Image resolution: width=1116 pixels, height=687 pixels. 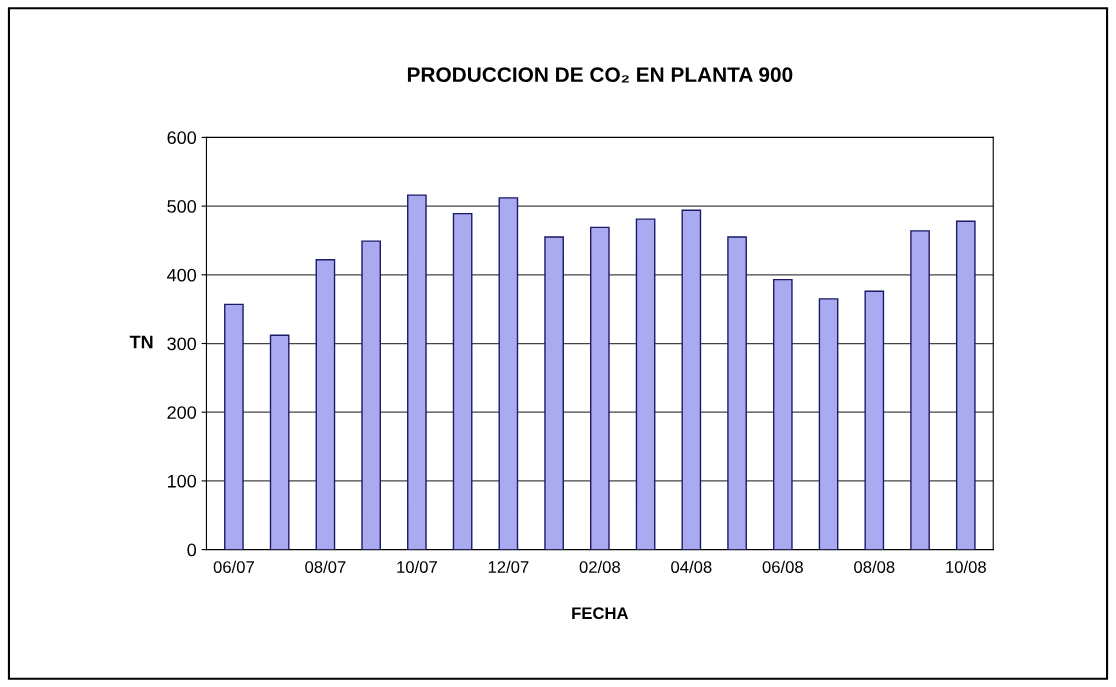 I want to click on x-tick-label: 02/08, so click(x=599, y=566).